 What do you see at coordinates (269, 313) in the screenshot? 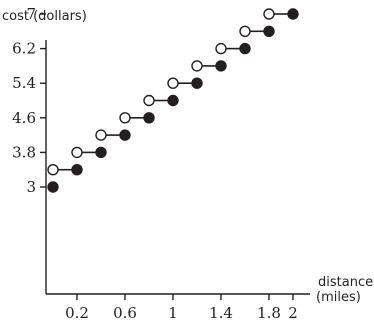
I see `x-tick-label: 1.8` at bounding box center [269, 313].